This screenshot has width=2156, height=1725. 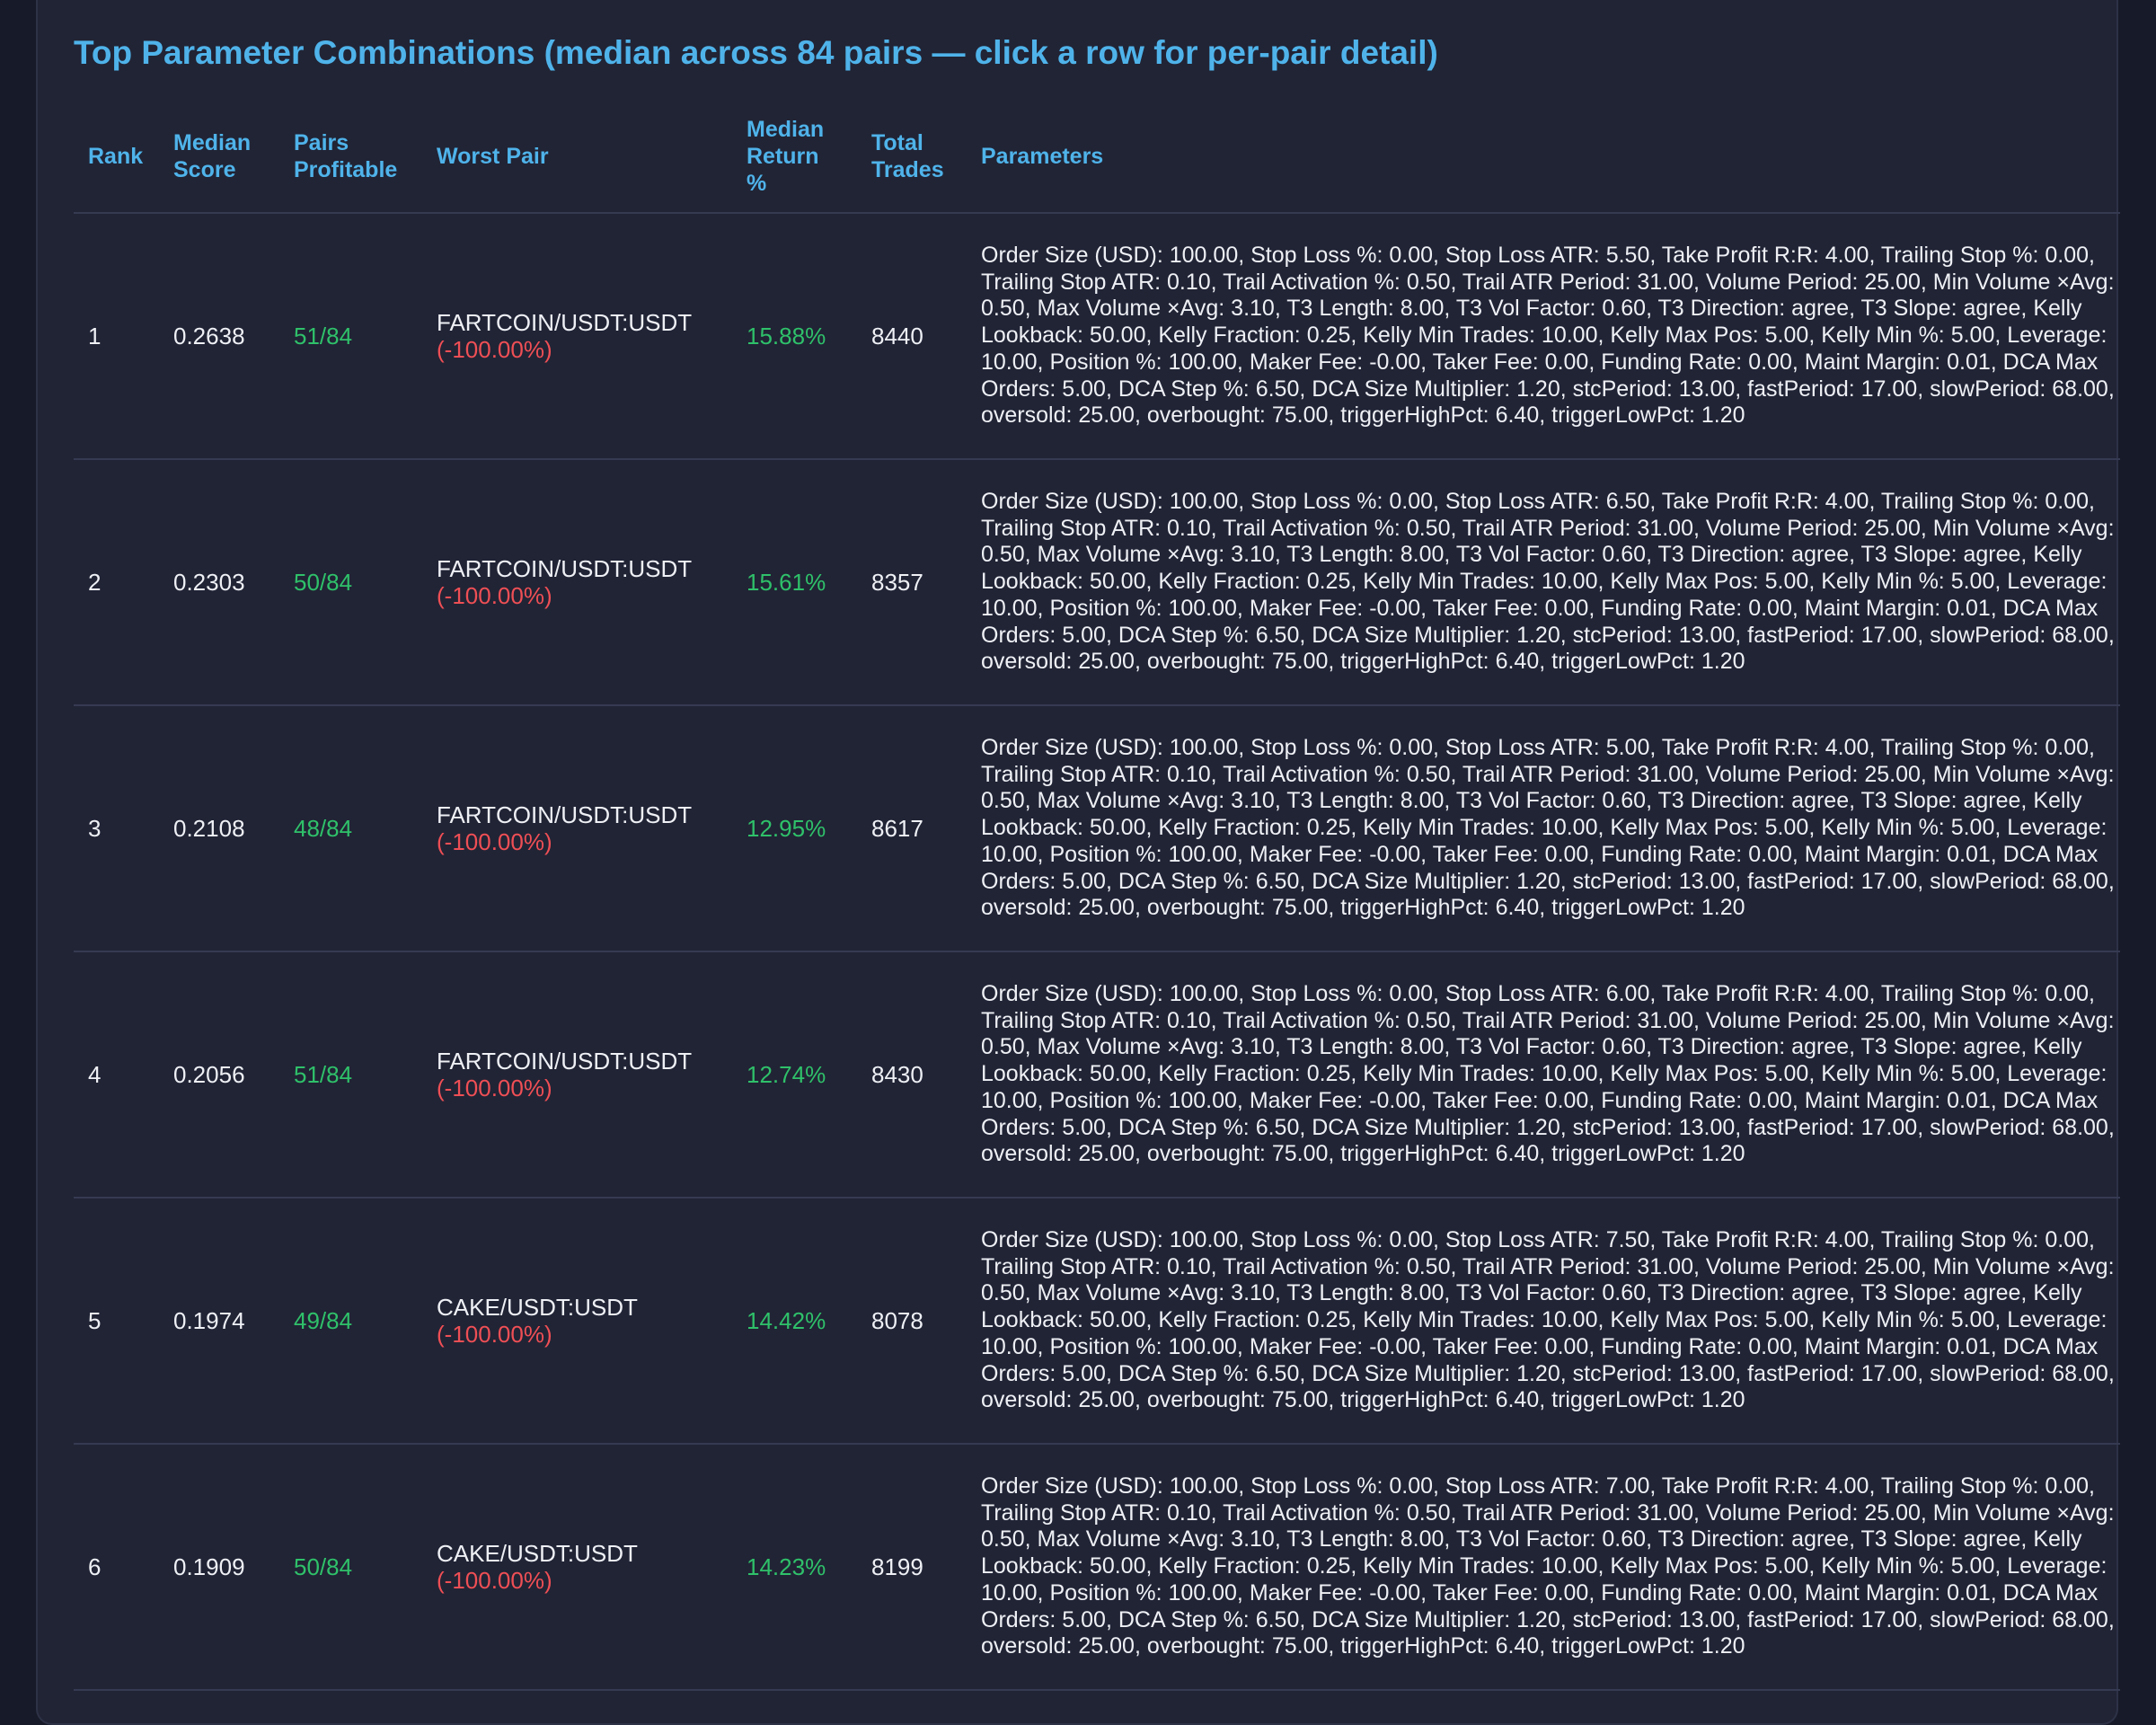 I want to click on cell-median-return: 15.88%, so click(x=794, y=336).